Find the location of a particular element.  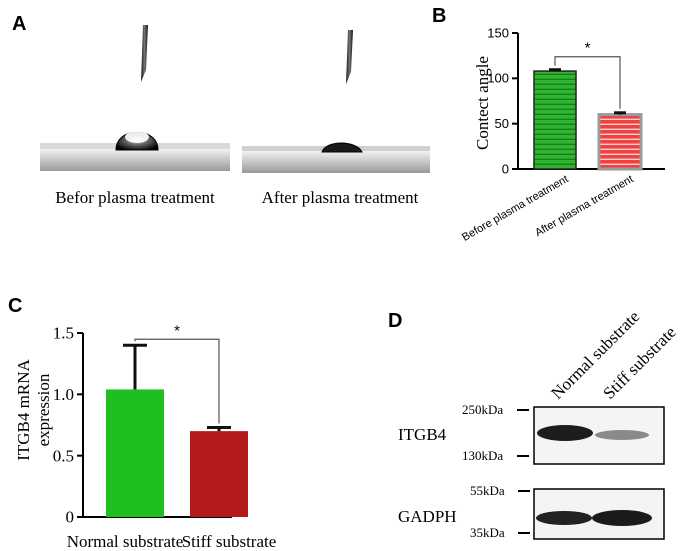

blot-gadph: GADPH 55kDa 35kDa is located at coordinates (531, 511).